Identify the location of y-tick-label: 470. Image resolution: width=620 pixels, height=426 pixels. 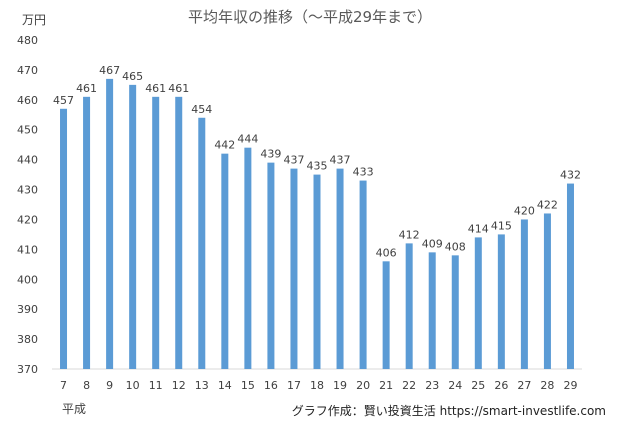
(27, 70).